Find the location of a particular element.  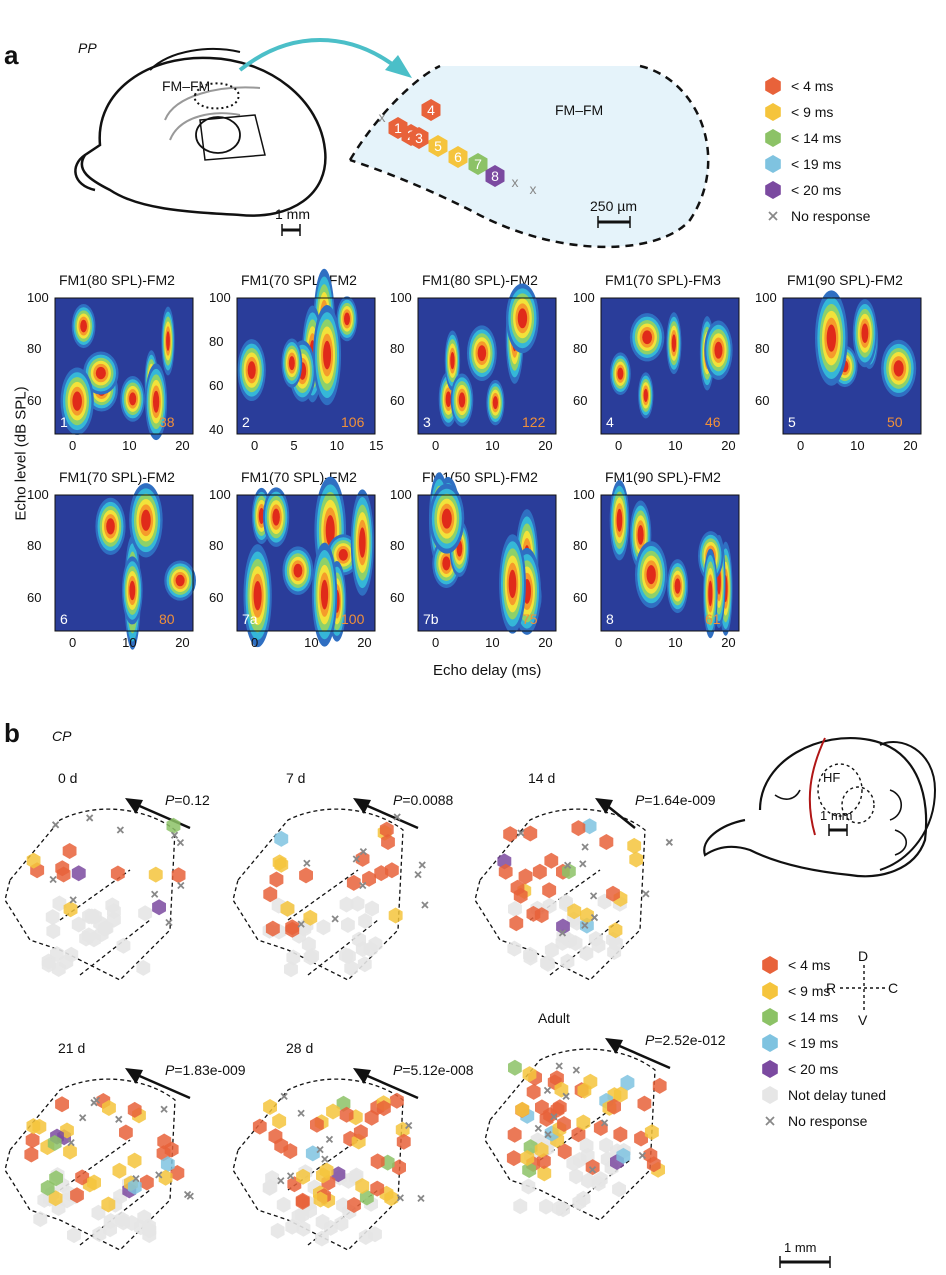

spike-count: 100 is located at coordinates (353, 619).